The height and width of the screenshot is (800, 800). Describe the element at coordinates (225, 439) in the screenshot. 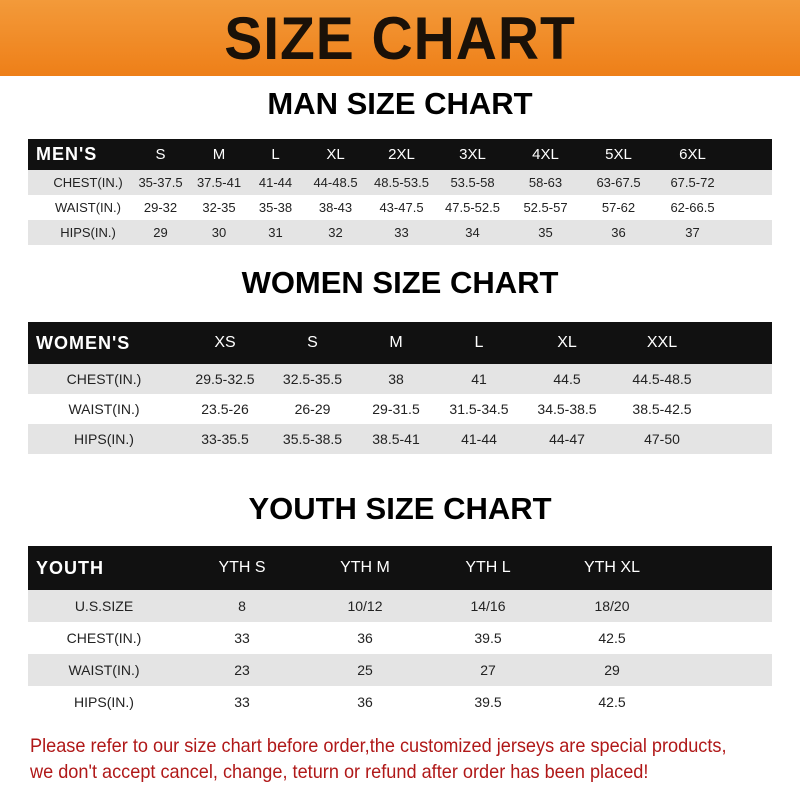

I see `table-cell: 33-35.5` at that location.